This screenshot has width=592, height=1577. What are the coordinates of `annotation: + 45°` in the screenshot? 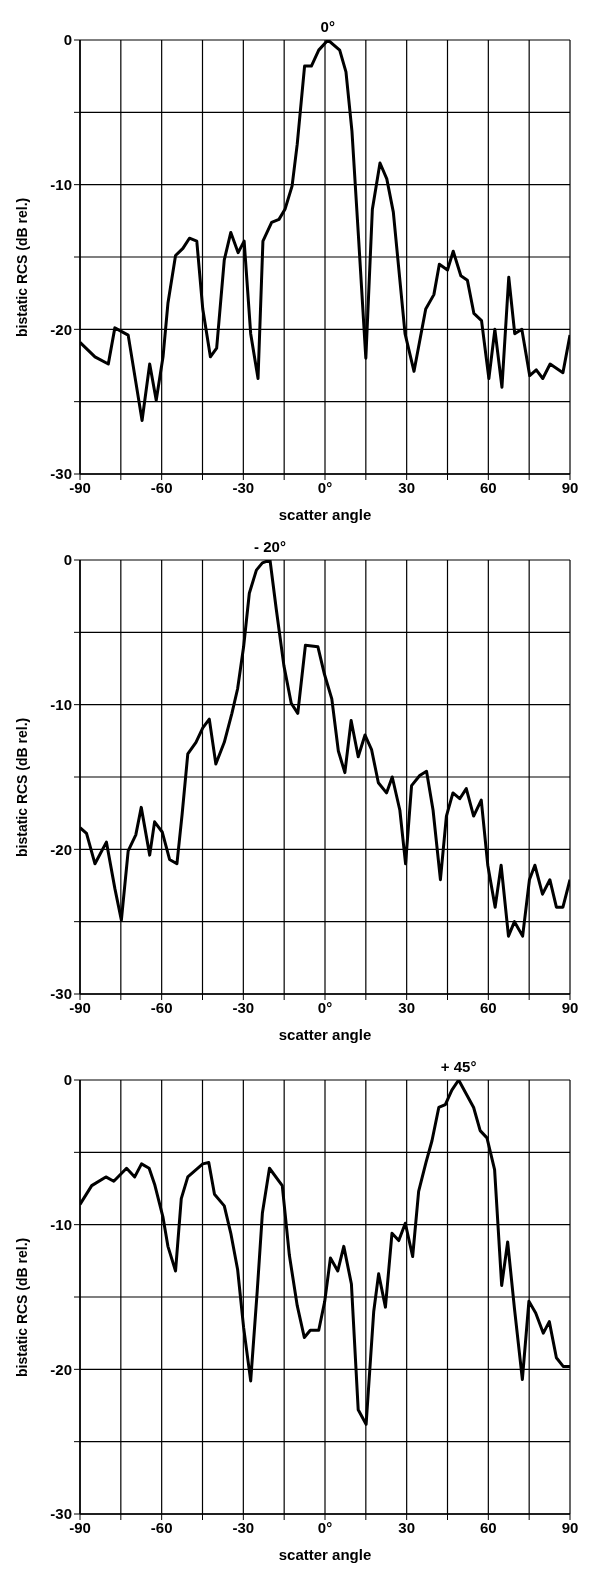 It's located at (458, 1066).